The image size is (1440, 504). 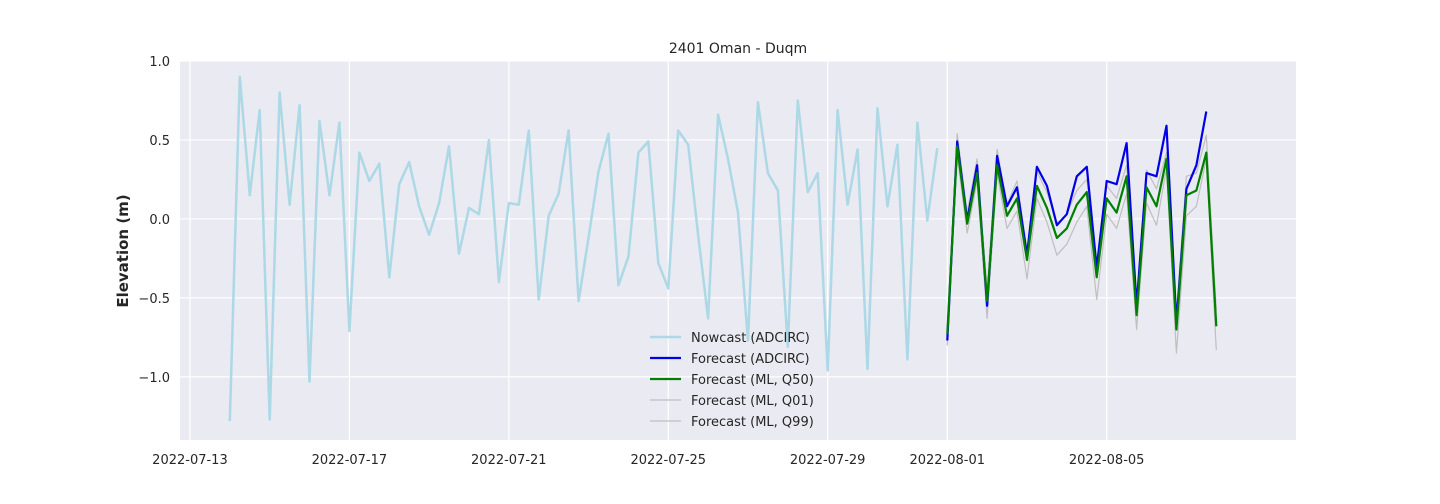 I want to click on y-tick-label: 0.0, so click(x=159, y=220).